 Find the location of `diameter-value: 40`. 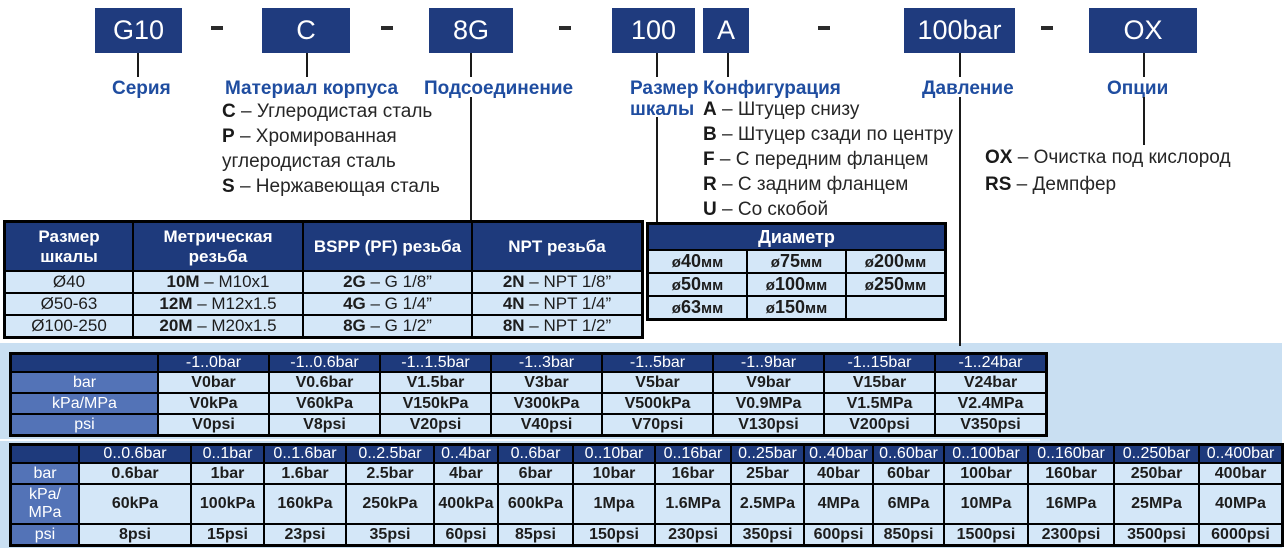

diameter-value: 40 is located at coordinates (690, 261).